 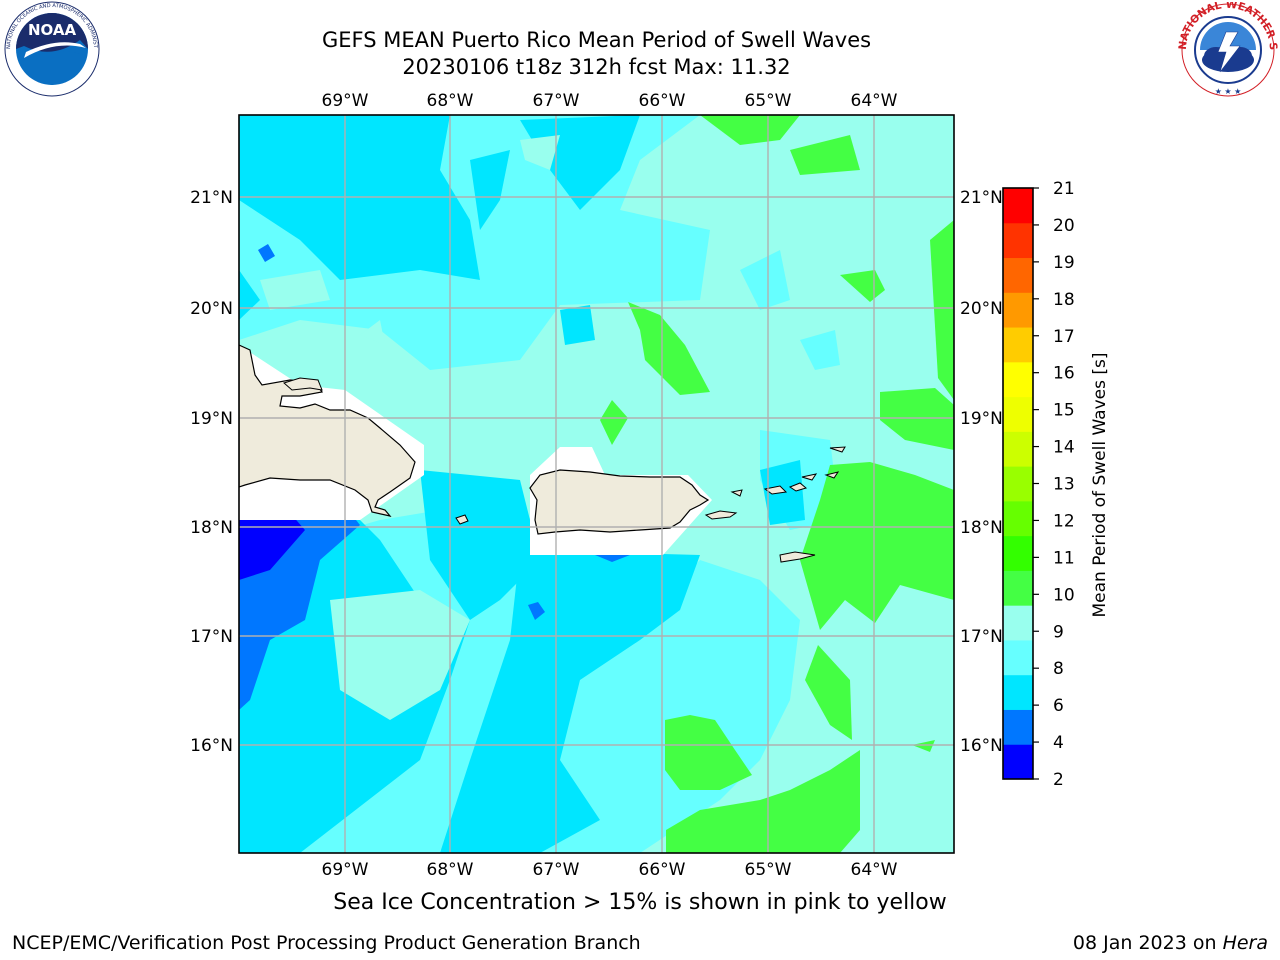 I want to click on colorbar-tick-label: 15, so click(x=1064, y=411).